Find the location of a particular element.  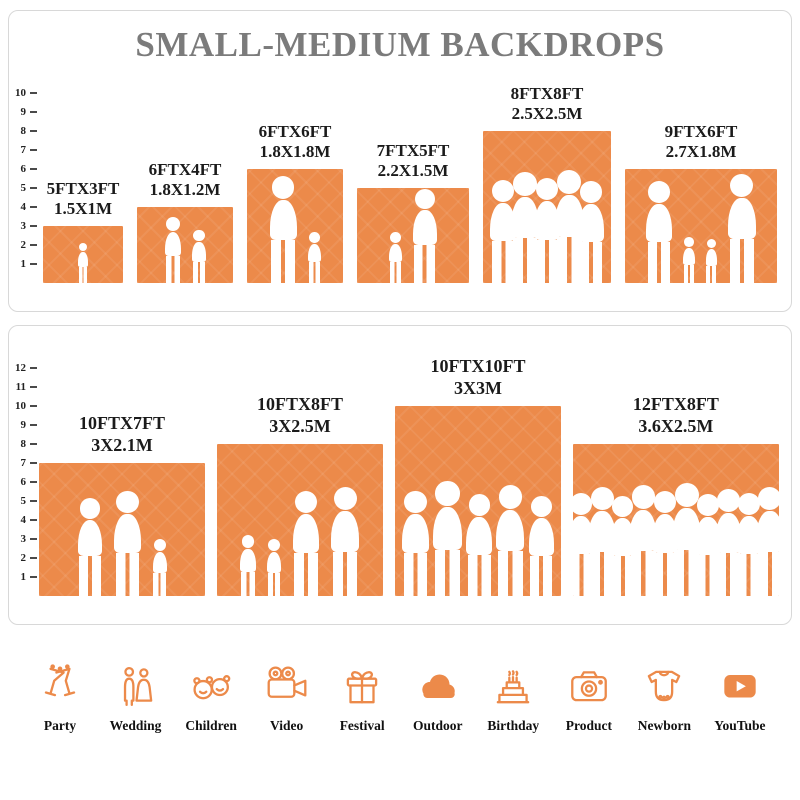

size-feet-label: 10FTX7FT is located at coordinates (121, 423).